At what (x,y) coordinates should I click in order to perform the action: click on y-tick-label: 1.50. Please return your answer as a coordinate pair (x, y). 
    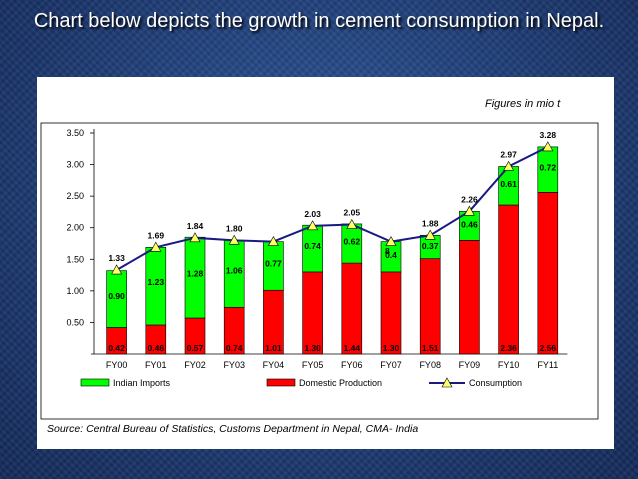
    Looking at the image, I should click on (75, 259).